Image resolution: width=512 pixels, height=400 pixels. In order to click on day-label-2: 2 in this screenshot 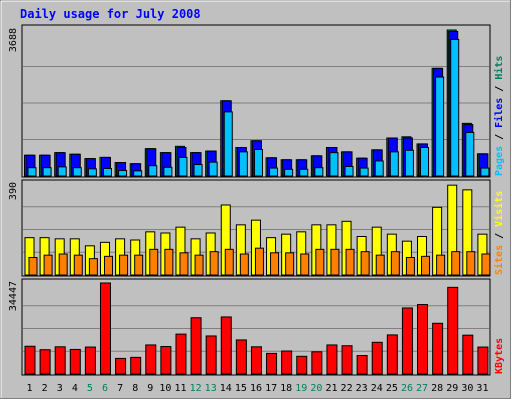, I will do `click(45, 388)`.